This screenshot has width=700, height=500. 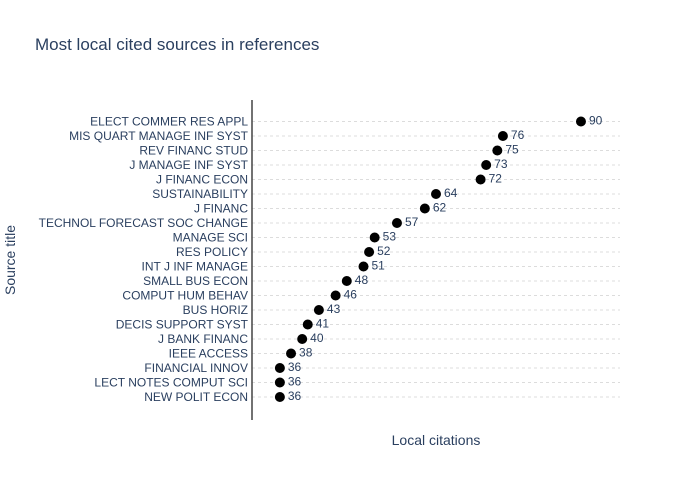 I want to click on y-tick-label: RES POLICY, so click(x=212, y=252).